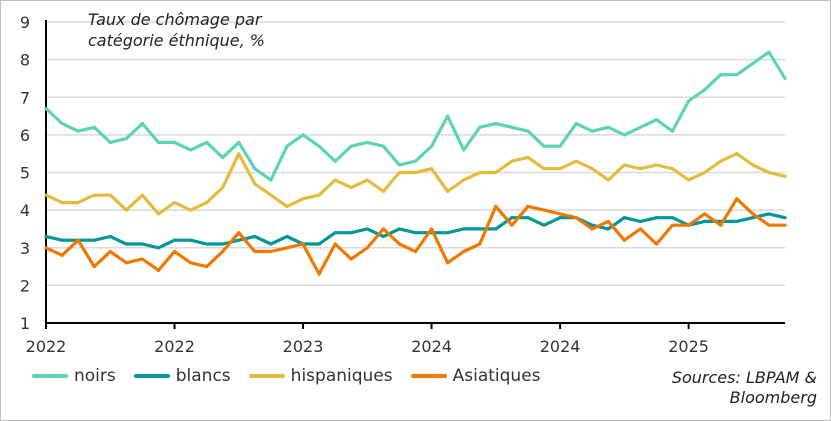  Describe the element at coordinates (95, 376) in the screenshot. I see `legend-label: noirs` at that location.